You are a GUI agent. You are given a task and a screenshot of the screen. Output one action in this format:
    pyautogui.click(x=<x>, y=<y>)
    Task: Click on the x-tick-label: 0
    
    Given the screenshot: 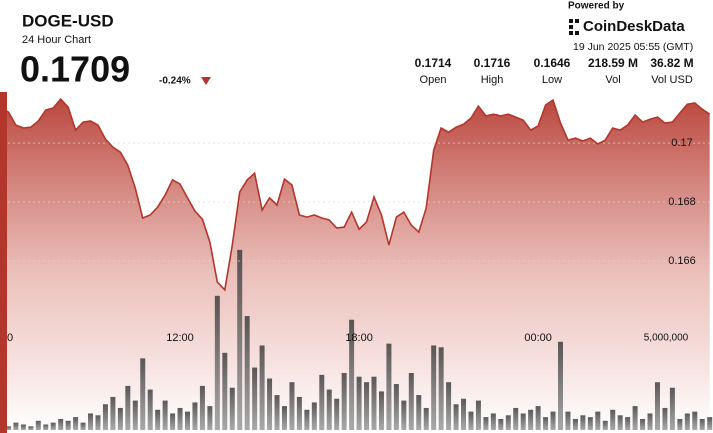 What is the action you would take?
    pyautogui.click(x=10, y=338)
    